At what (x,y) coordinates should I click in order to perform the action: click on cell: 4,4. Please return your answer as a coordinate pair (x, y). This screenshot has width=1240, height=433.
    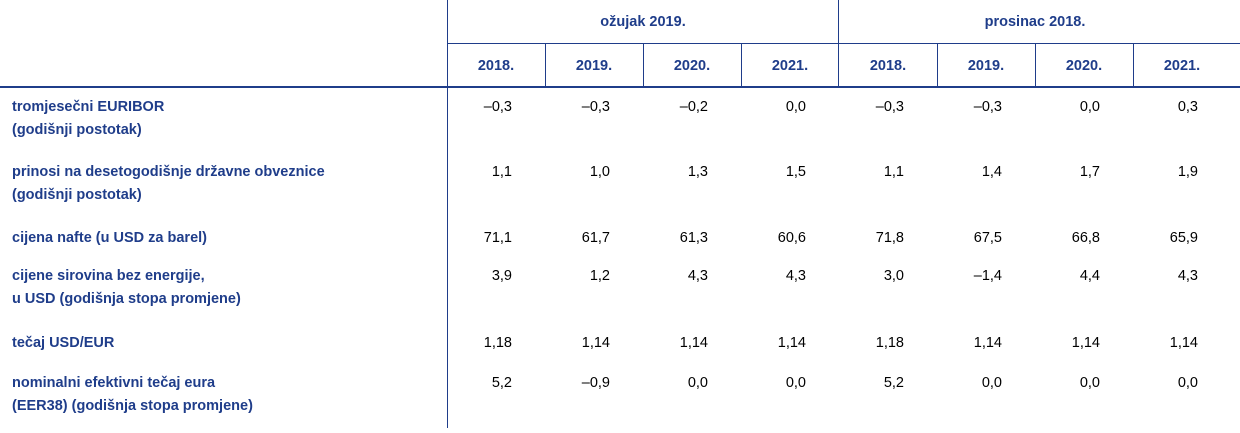
    Looking at the image, I should click on (1089, 276).